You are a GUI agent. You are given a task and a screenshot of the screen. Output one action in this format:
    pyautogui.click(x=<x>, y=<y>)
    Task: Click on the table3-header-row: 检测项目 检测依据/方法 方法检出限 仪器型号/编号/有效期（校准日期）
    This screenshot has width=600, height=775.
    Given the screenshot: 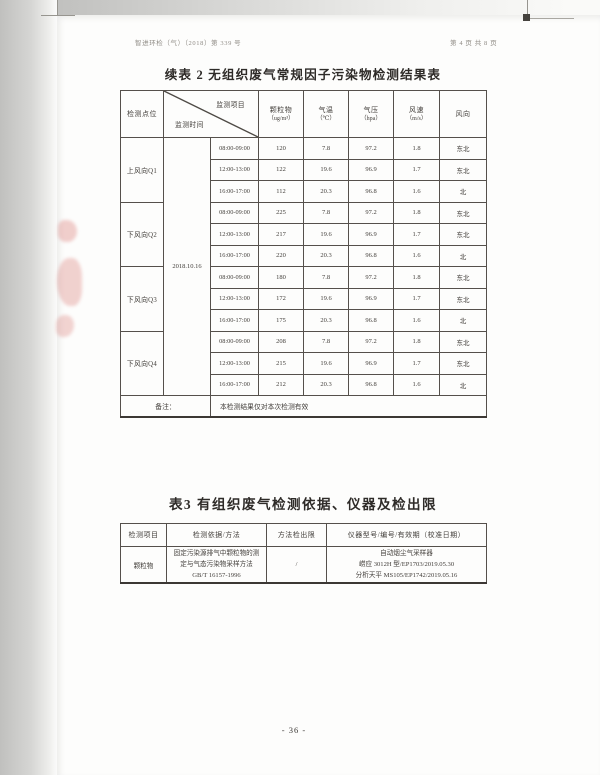 What is the action you would take?
    pyautogui.click(x=303, y=535)
    